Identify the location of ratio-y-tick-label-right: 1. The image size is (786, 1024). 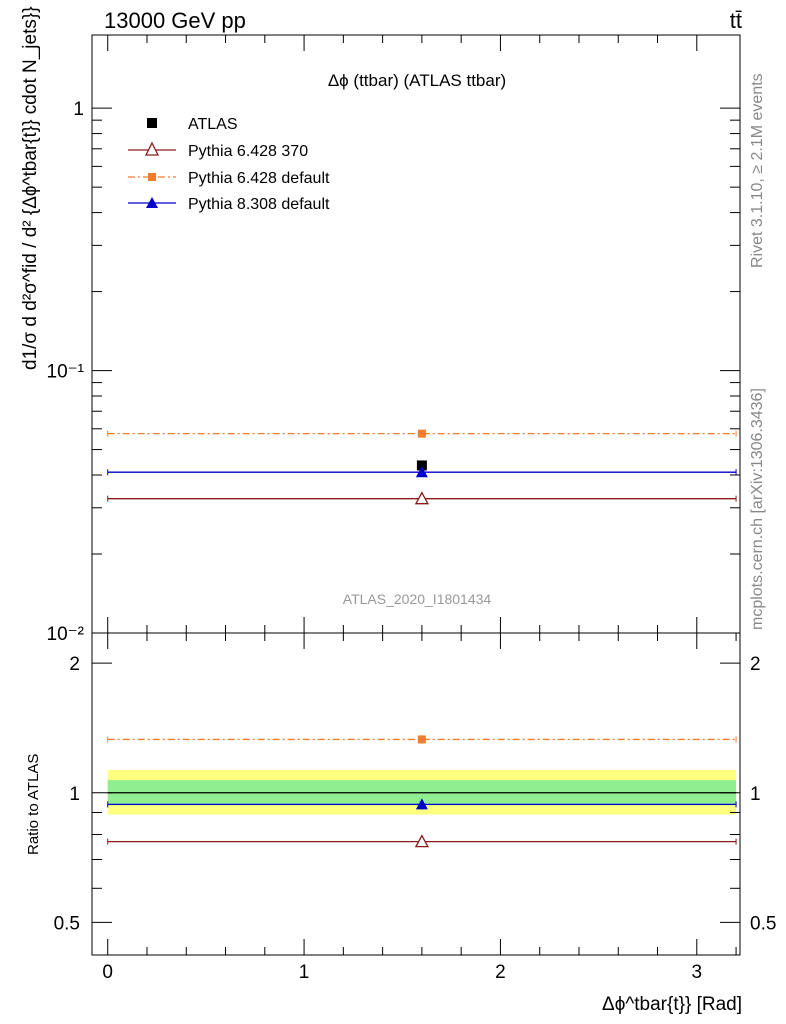
(755, 794).